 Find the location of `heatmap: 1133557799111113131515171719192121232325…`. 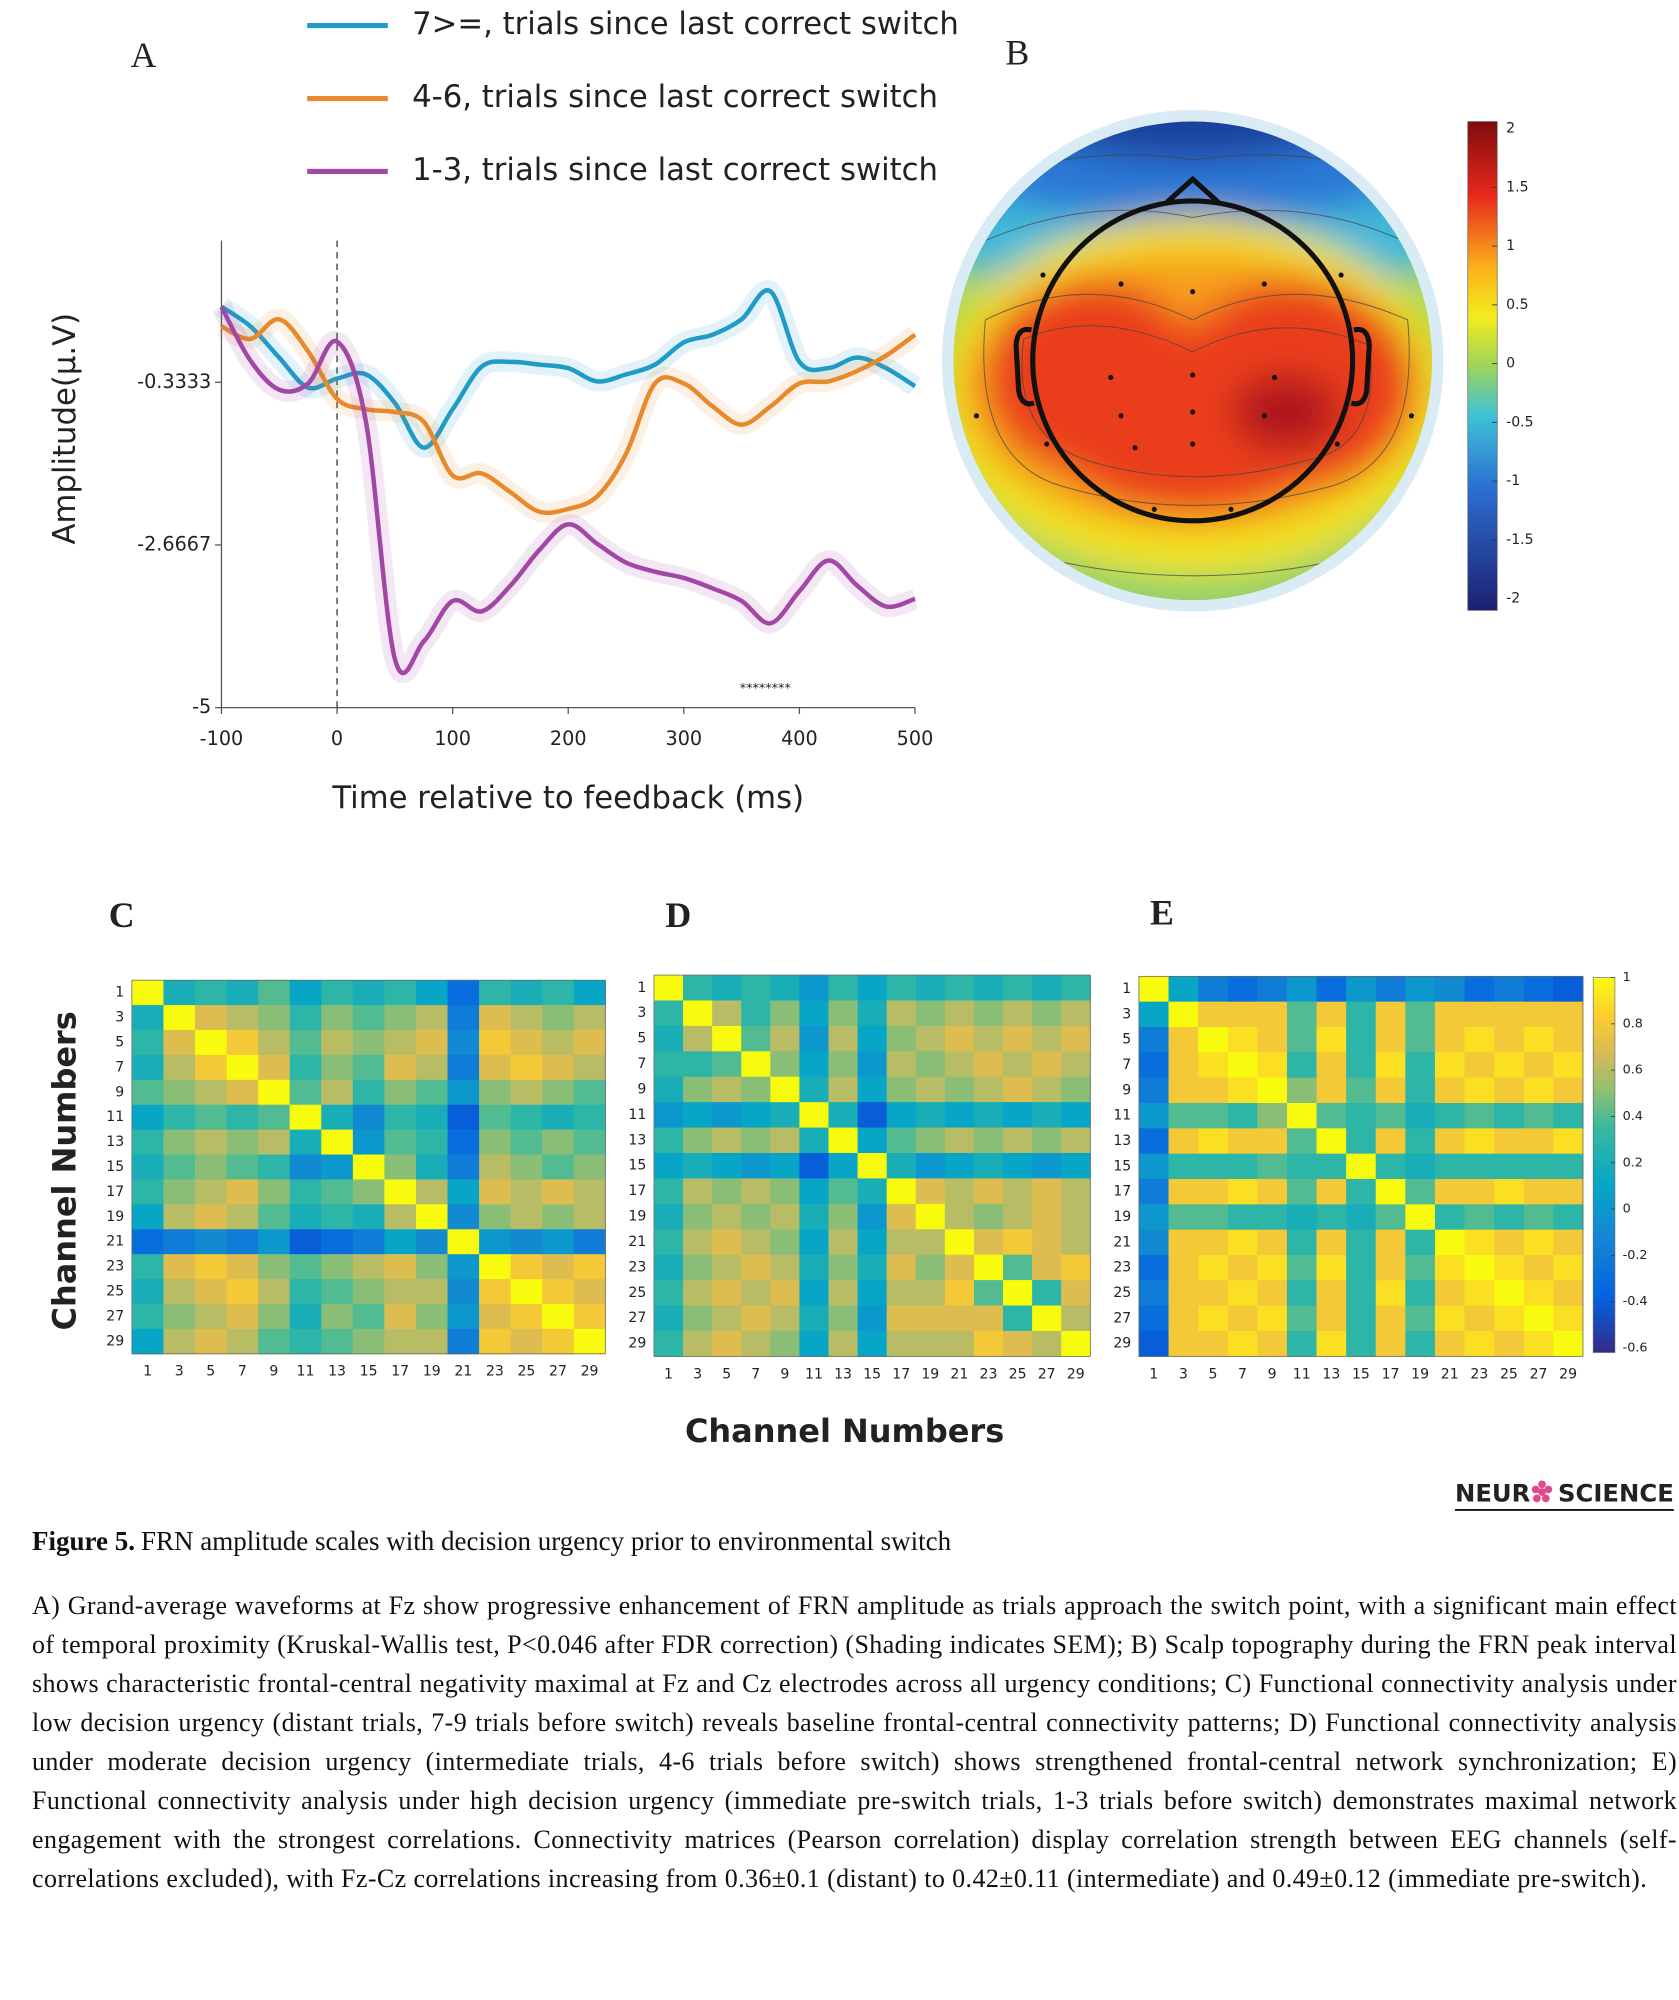

heatmap: 1133557799111113131515171719192121232325… is located at coordinates (859, 1212).